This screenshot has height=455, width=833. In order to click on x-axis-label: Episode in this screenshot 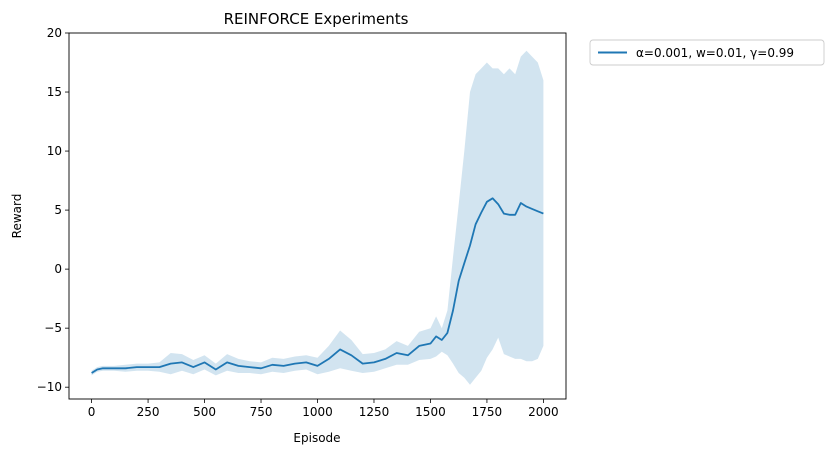, I will do `click(316, 438)`.